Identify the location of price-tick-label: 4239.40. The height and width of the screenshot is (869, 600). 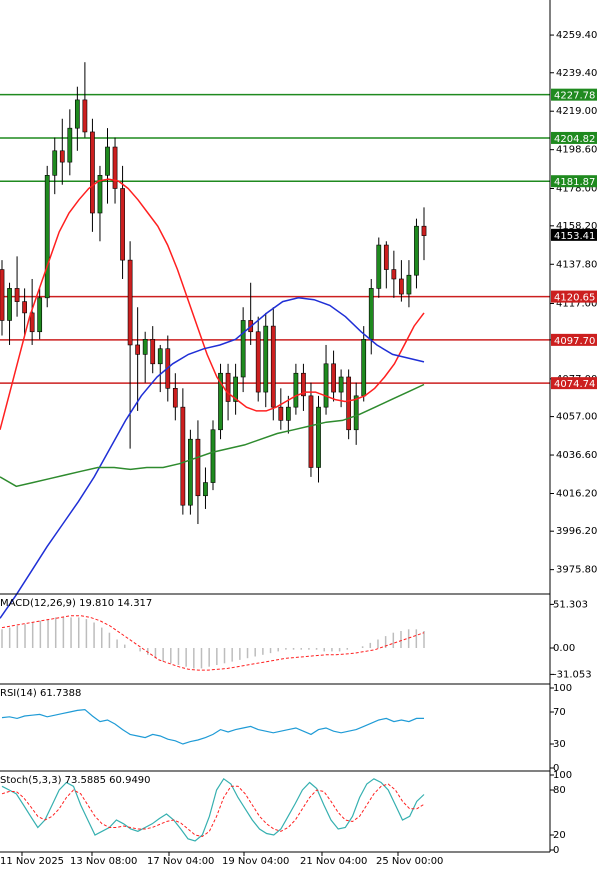
(576, 73).